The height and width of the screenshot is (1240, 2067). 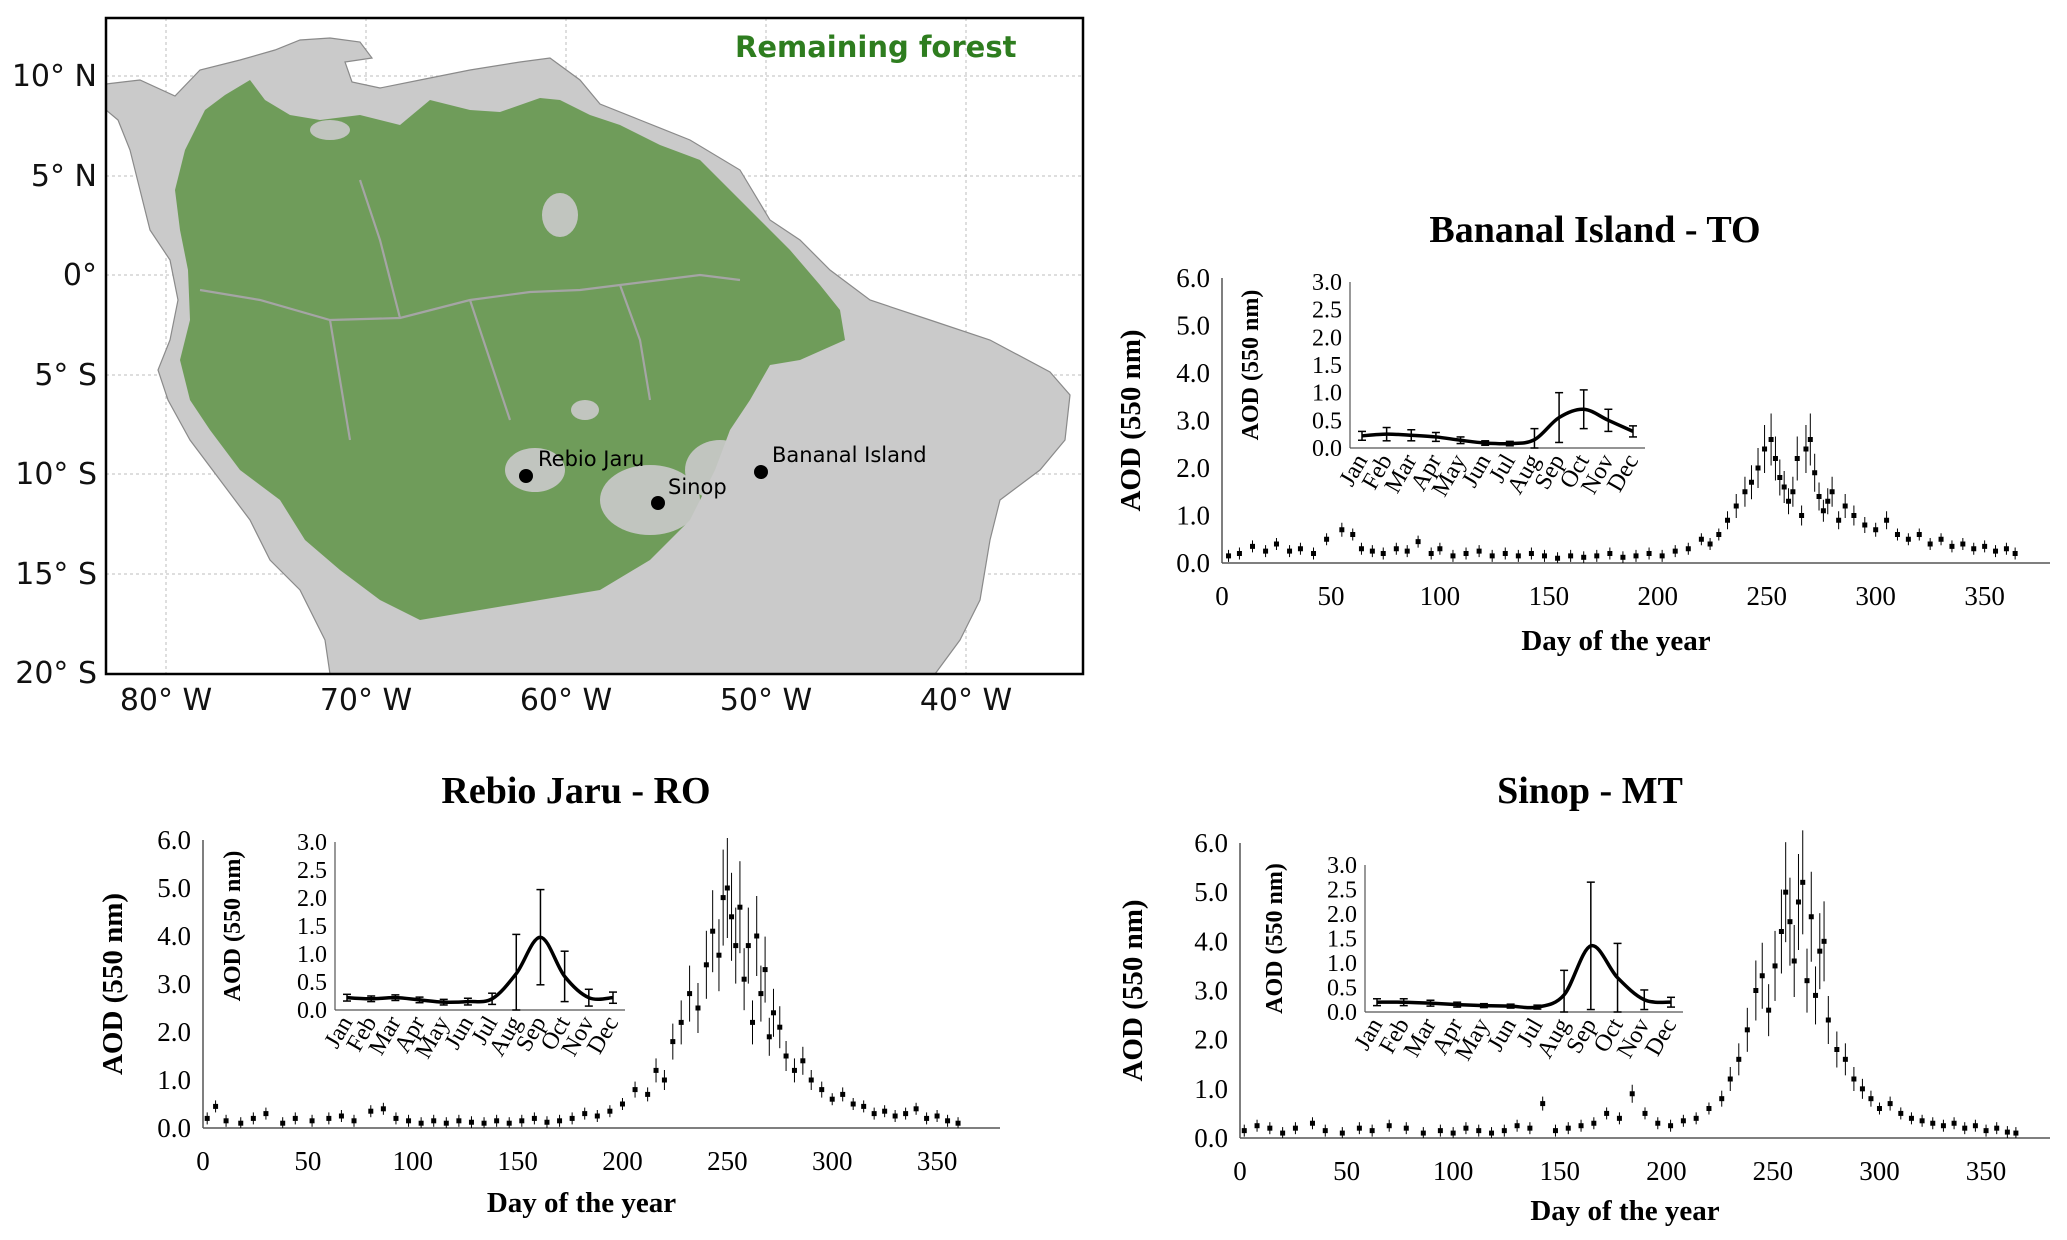 I want to click on y-tick-label: 2.0, so click(x=1193, y=468).